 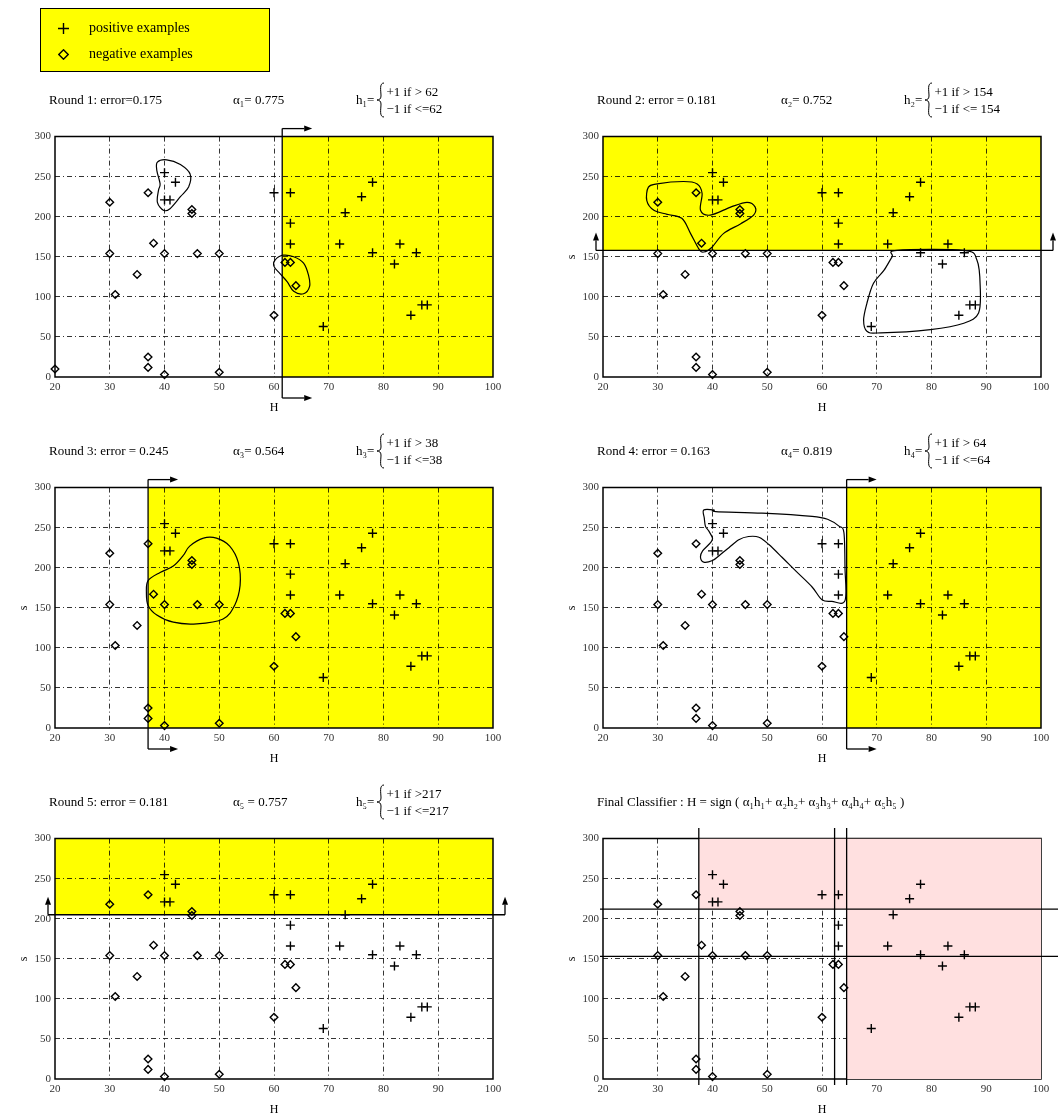 What do you see at coordinates (109, 802) in the screenshot?
I see `chart-title: Round 5: error = 0.181` at bounding box center [109, 802].